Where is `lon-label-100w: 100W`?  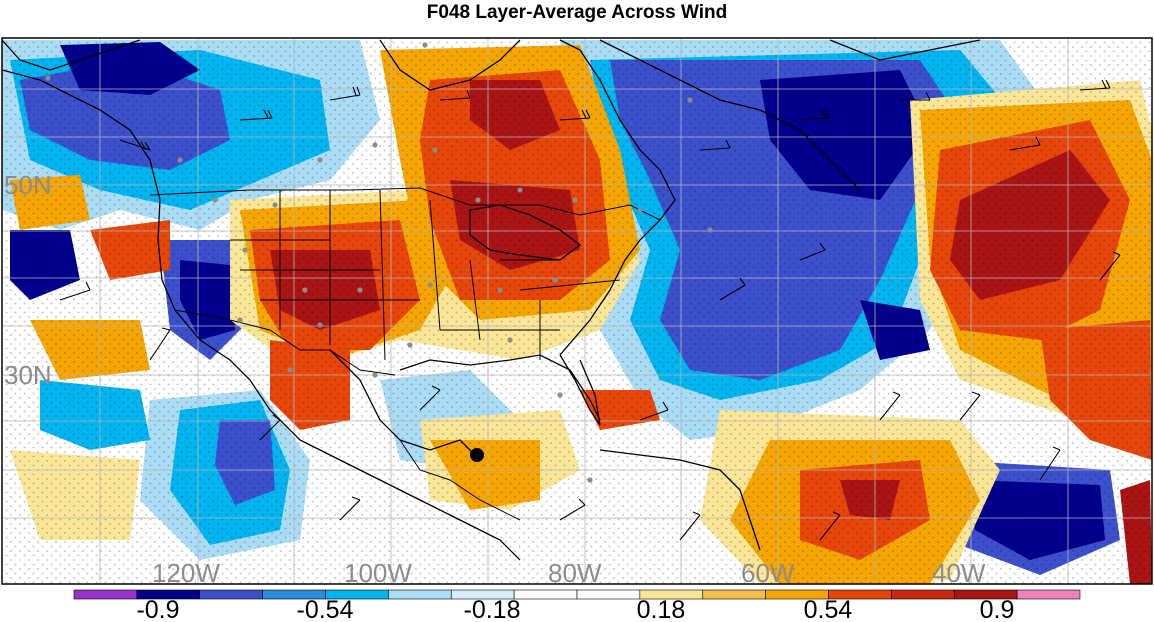
lon-label-100w: 100W is located at coordinates (378, 573).